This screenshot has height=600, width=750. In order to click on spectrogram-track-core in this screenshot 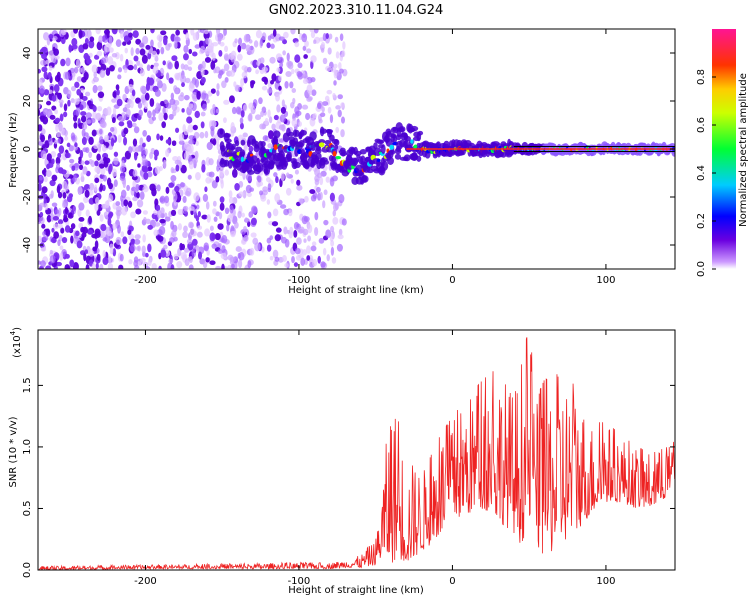, I will do `click(242, 159)`.